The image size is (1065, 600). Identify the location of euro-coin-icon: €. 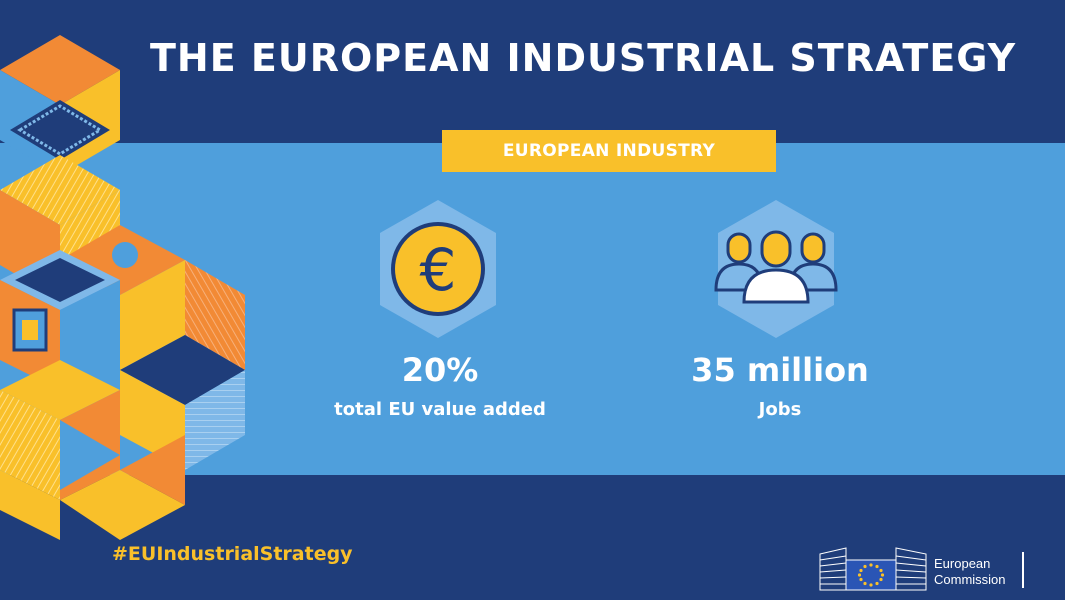
(438, 269).